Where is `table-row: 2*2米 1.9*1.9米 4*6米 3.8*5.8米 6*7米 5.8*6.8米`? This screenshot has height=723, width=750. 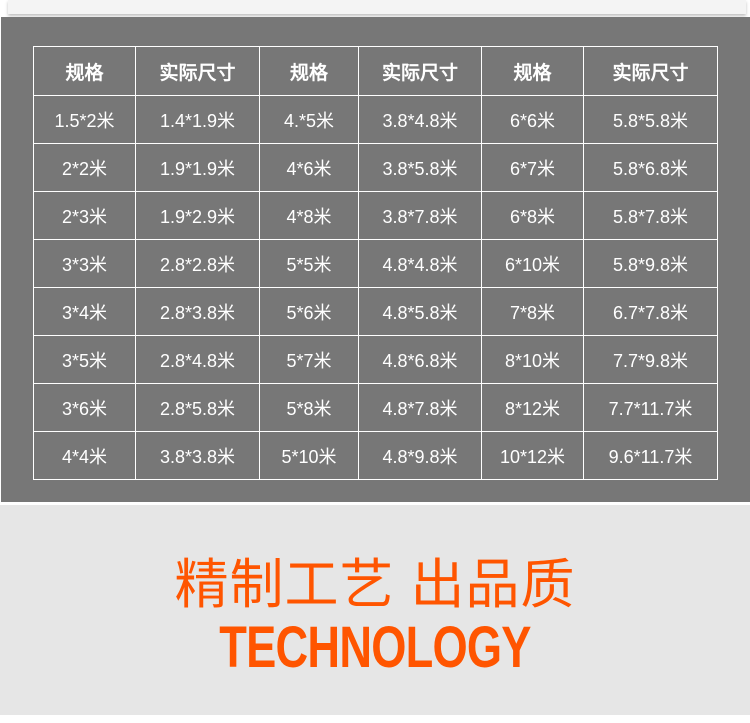
table-row: 2*2米 1.9*1.9米 4*6米 3.8*5.8米 6*7米 5.8*6.8米 is located at coordinates (375, 167).